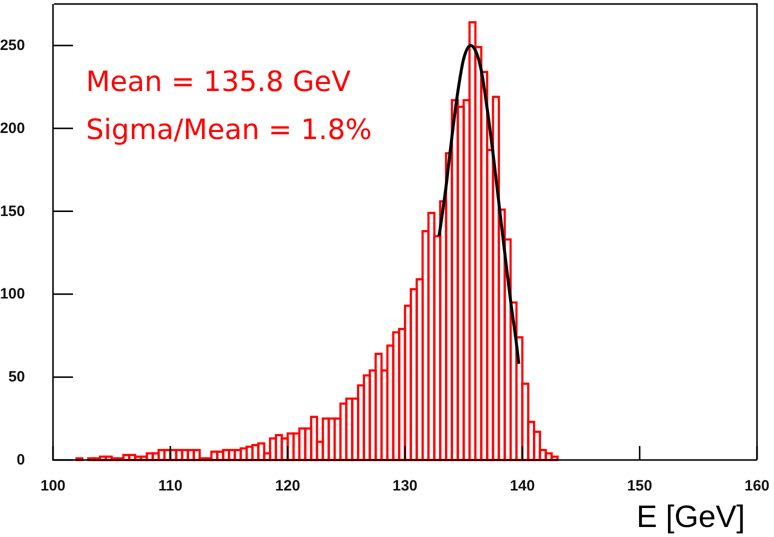 This screenshot has width=774, height=537. I want to click on x-tick-label: 150, so click(639, 486).